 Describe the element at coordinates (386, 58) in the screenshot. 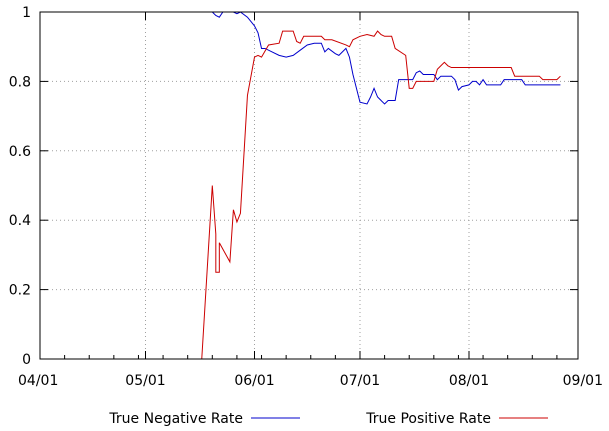

I see `series-line-true-negative-rate` at that location.